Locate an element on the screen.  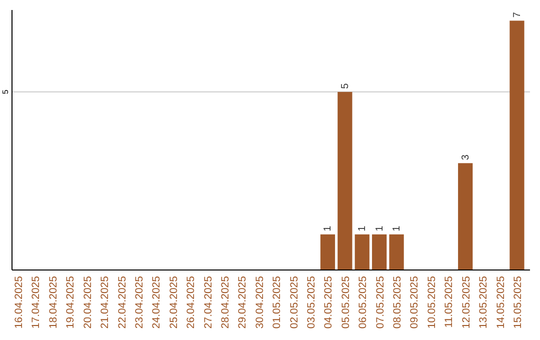
x-tick-label: 20.04.2025 is located at coordinates (88, 302).